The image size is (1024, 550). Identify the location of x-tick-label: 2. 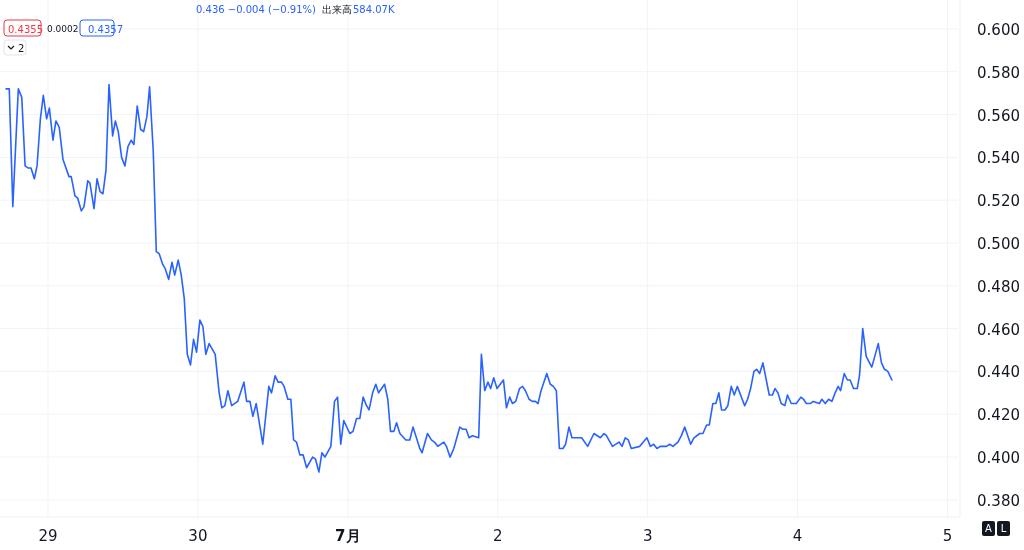
(497, 536).